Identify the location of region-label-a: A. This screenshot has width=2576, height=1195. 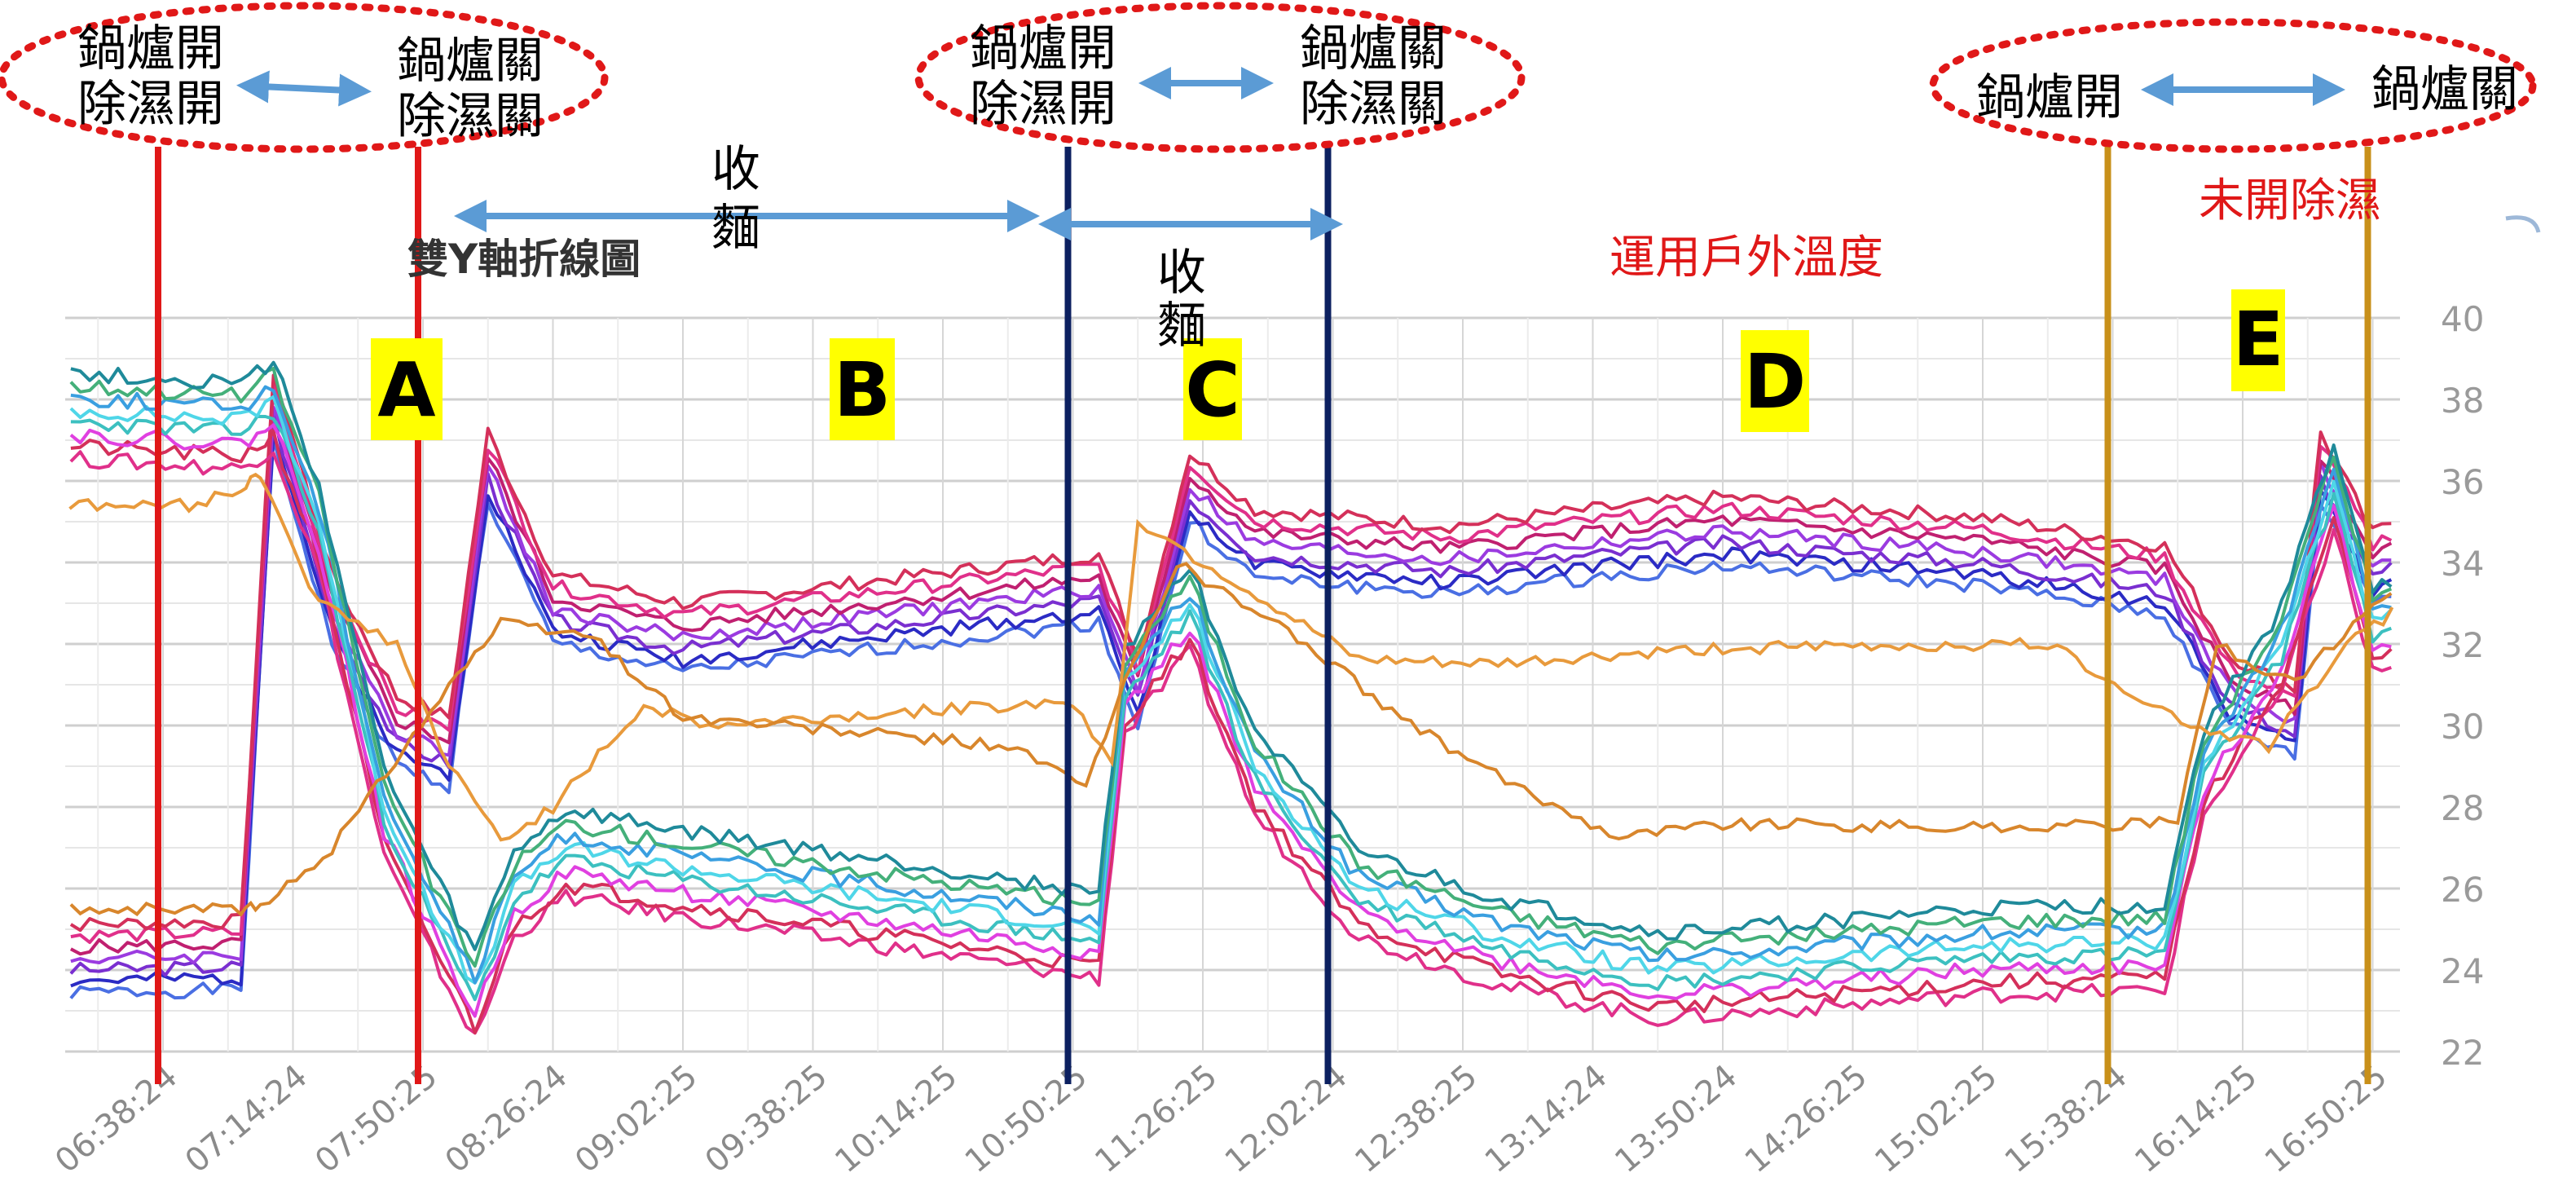
(406, 390).